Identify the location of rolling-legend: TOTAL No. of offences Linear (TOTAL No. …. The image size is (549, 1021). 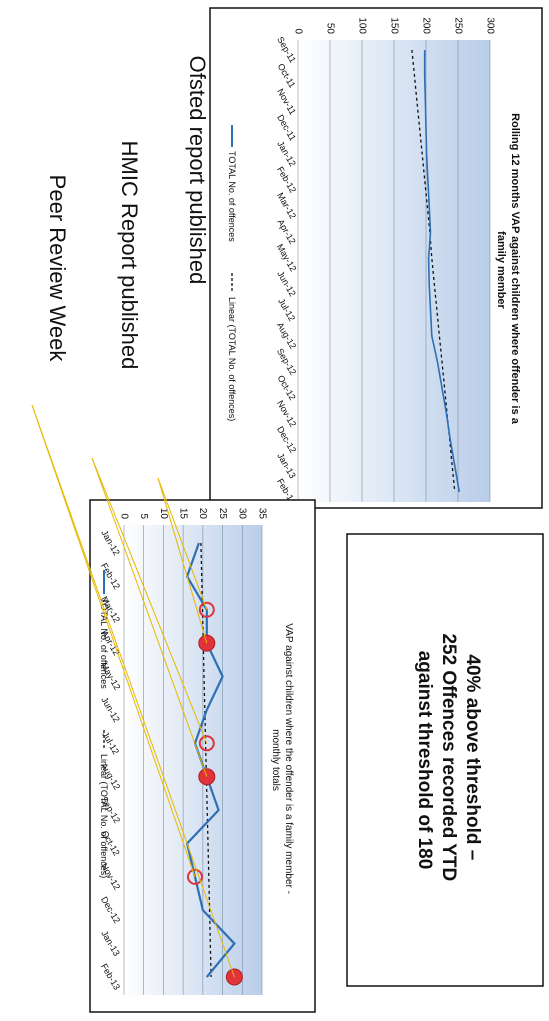
(232, 273).